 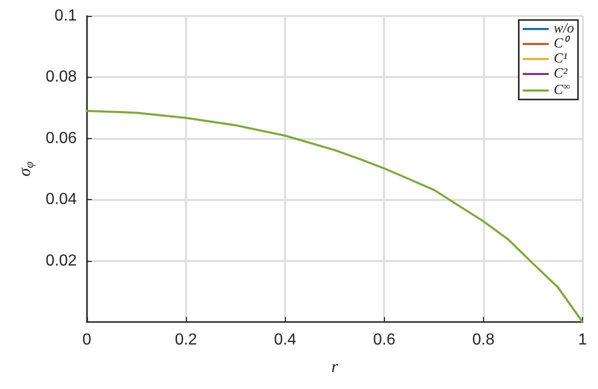 I want to click on legend-label: C², so click(x=561, y=74).